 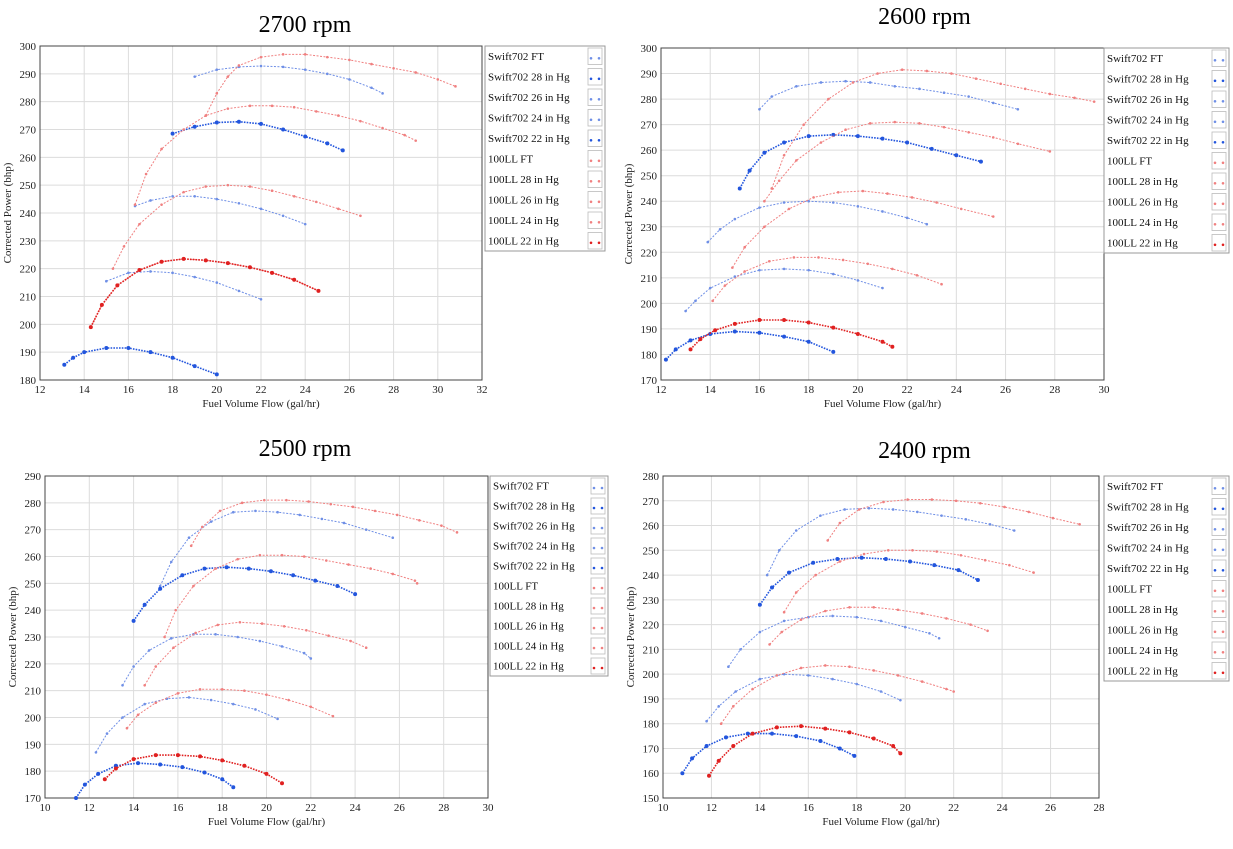 I want to click on x-tick-label: 18, so click(x=173, y=390).